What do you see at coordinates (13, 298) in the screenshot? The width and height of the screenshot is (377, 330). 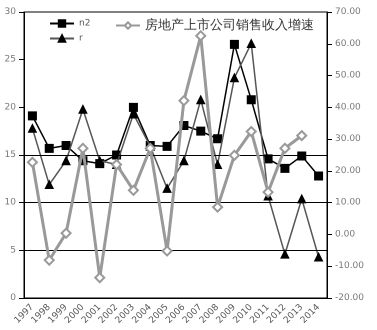 I see `y-tick-label: 0` at bounding box center [13, 298].